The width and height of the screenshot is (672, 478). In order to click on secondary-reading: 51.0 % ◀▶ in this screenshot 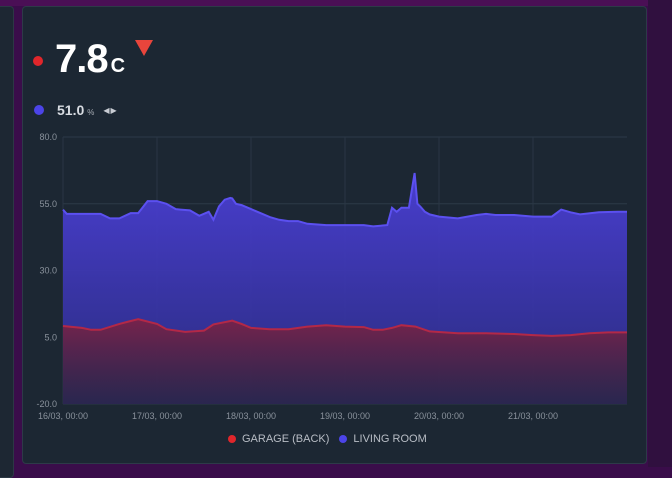, I will do `click(76, 110)`.